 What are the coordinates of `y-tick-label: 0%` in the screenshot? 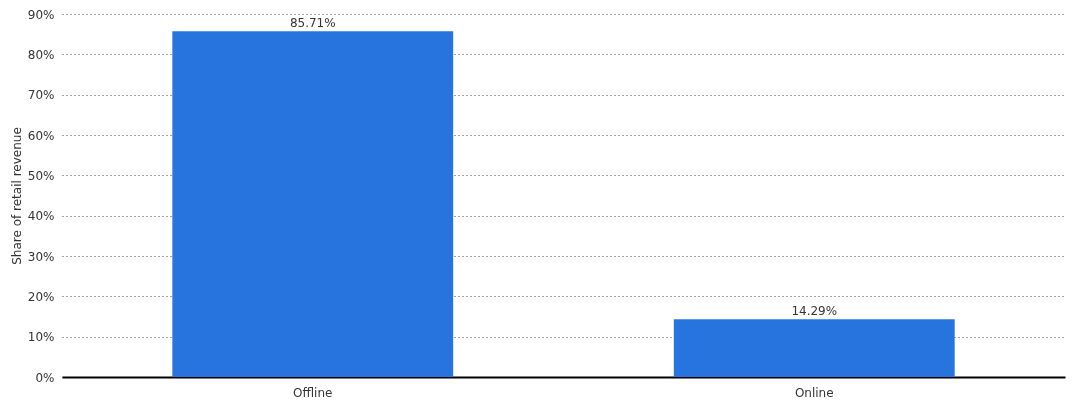 It's located at (45, 377).